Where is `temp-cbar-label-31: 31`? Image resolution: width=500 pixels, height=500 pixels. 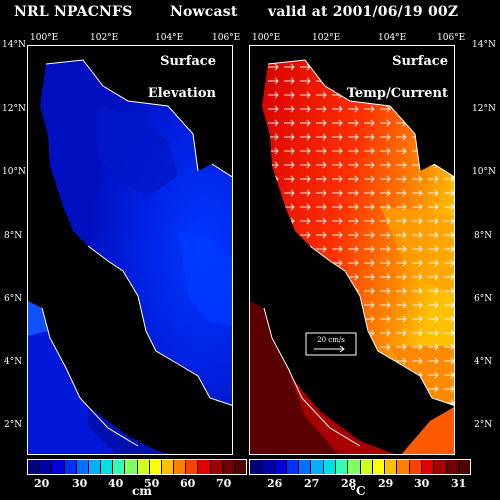
temp-cbar-label-31: 31 is located at coordinates (459, 483).